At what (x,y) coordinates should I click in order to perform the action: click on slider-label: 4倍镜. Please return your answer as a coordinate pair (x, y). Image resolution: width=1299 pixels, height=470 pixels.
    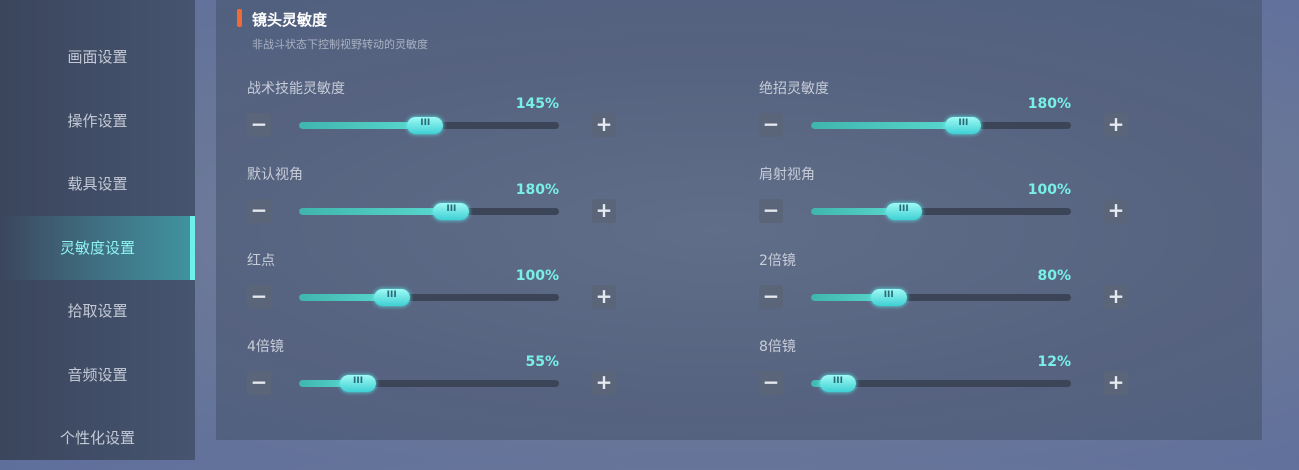
    Looking at the image, I should click on (265, 347).